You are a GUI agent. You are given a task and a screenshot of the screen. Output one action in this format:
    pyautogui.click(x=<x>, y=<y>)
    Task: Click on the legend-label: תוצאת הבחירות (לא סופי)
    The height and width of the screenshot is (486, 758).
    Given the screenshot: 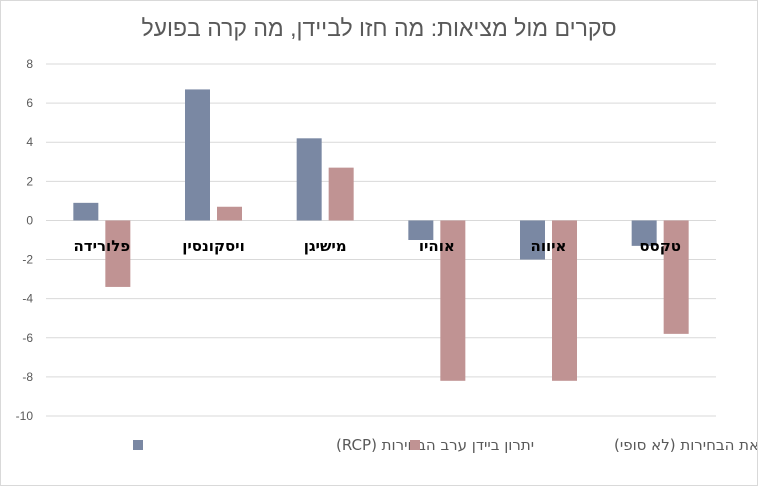 What is the action you would take?
    pyautogui.click(x=685, y=445)
    